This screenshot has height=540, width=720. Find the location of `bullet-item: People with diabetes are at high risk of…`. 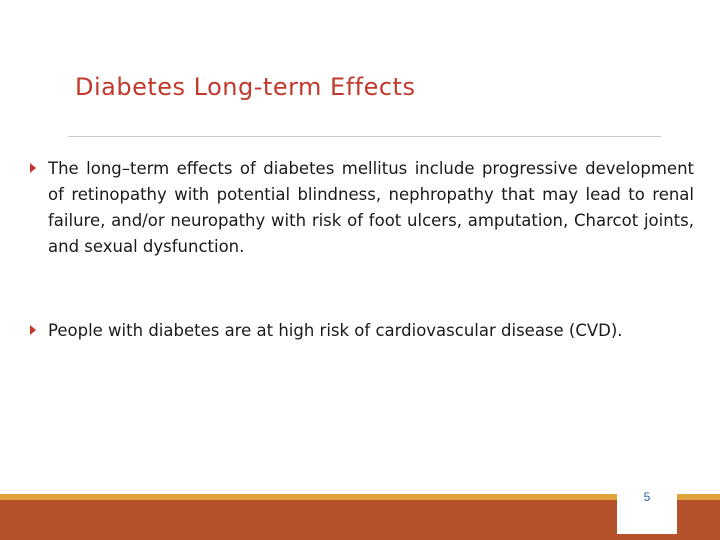

bullet-item: People with diabetes are at high risk of… is located at coordinates (362, 345).